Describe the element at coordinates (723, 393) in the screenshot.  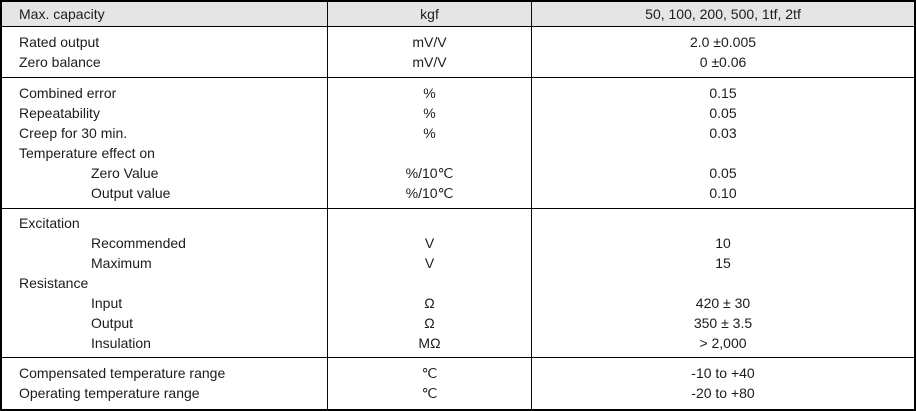
I see `row-value: -20 to +80` at that location.